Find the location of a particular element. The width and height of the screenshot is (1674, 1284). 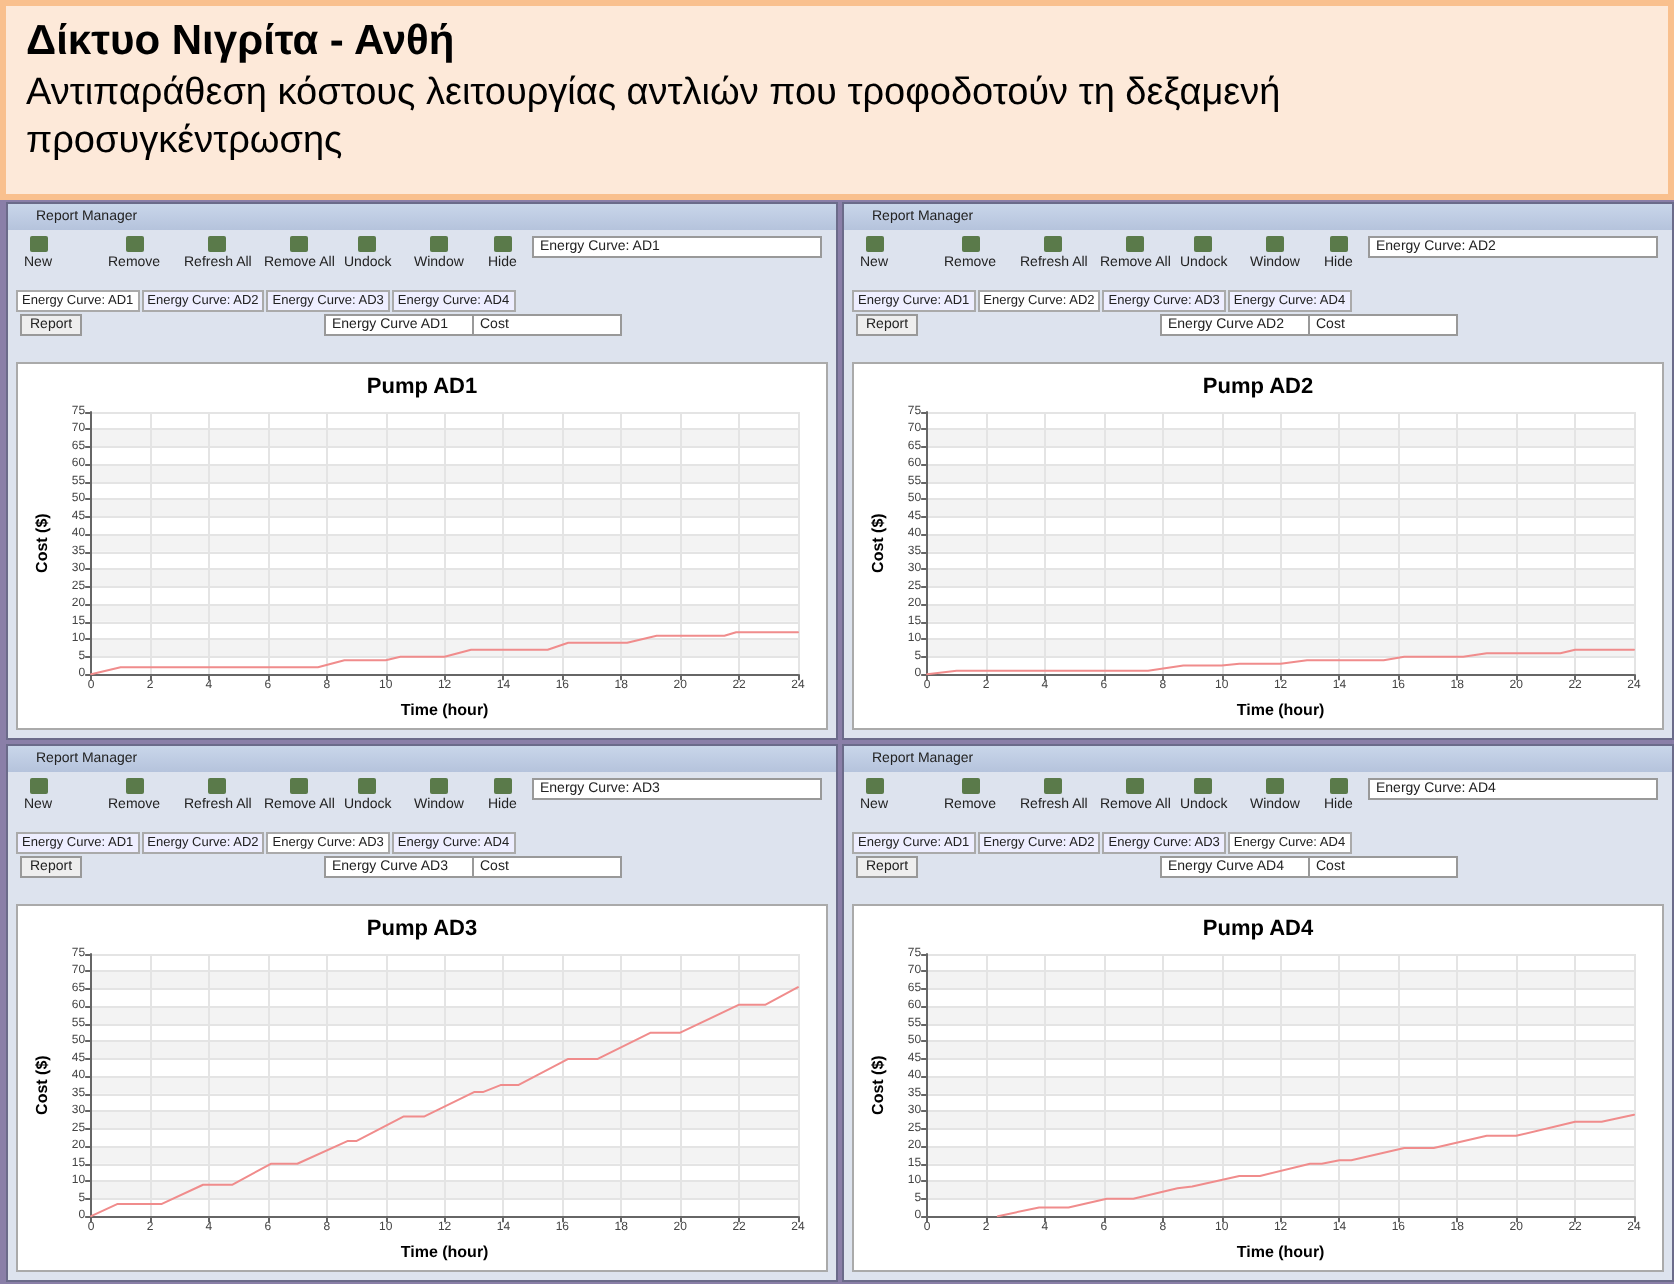

text: Αντιπαράθεση κόστους λειτουργίας αντλιών που τροφοδοτούν τη δεξαμενή προσυγκέντρωσης is located at coordinates (654, 118).